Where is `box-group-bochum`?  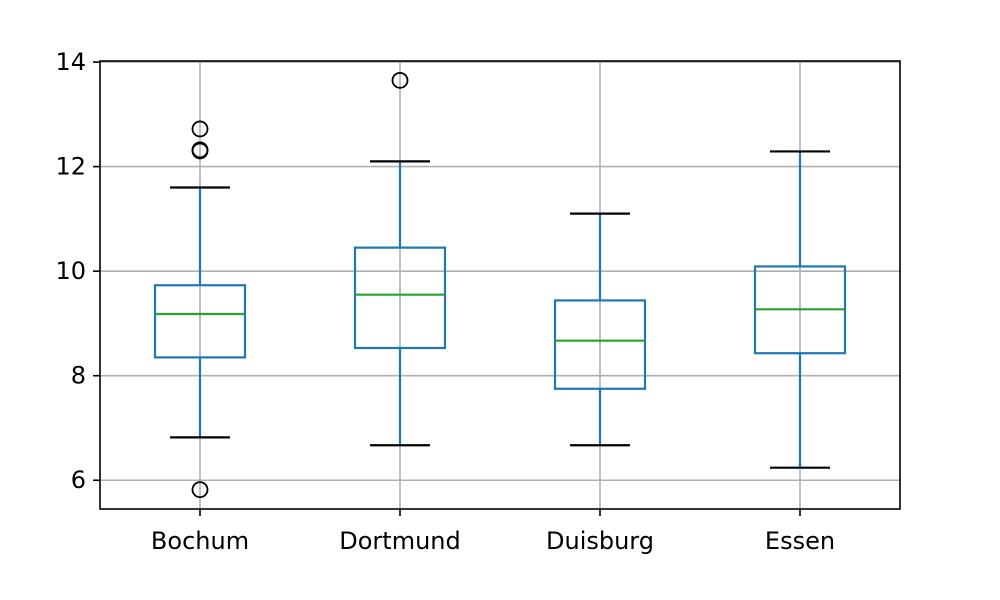 box-group-bochum is located at coordinates (200, 309).